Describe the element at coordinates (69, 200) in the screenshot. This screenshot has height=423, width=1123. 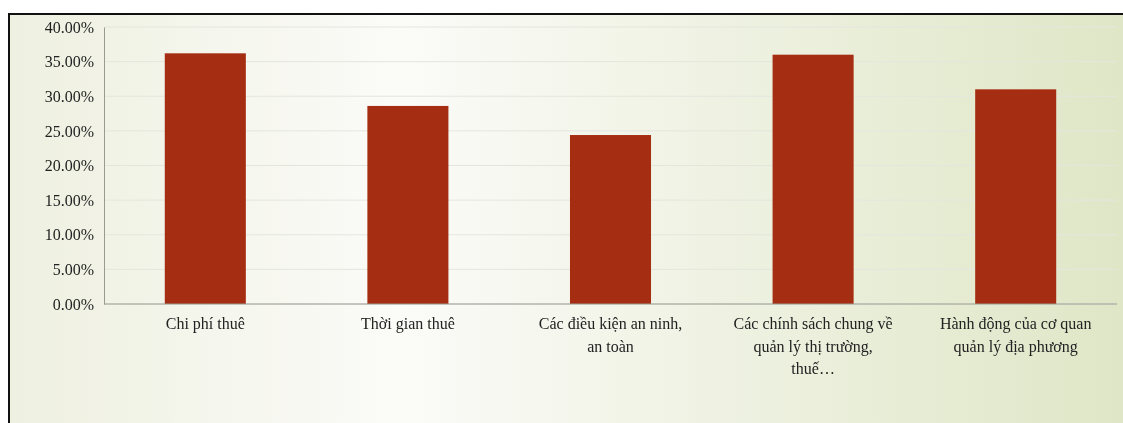
I see `y-tick-label: 15.00%` at that location.